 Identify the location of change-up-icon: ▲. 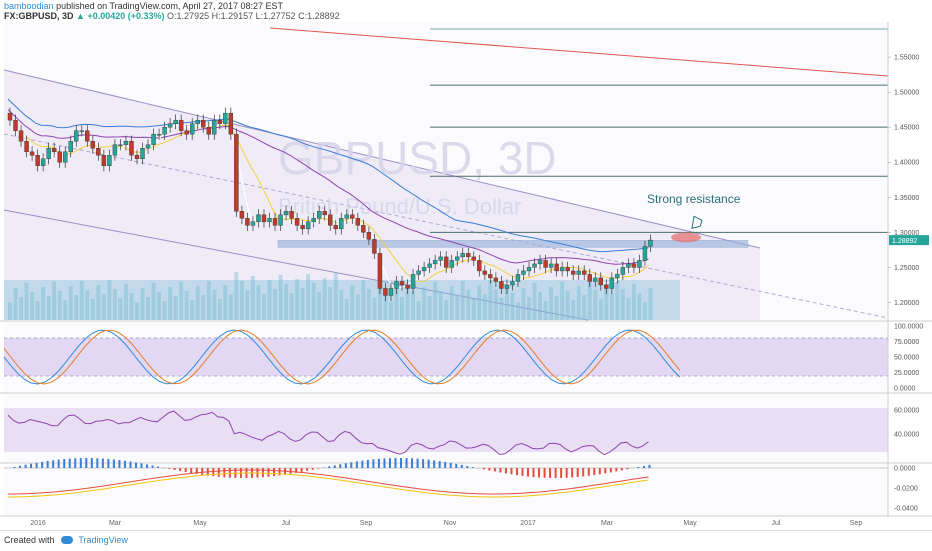
(80, 16).